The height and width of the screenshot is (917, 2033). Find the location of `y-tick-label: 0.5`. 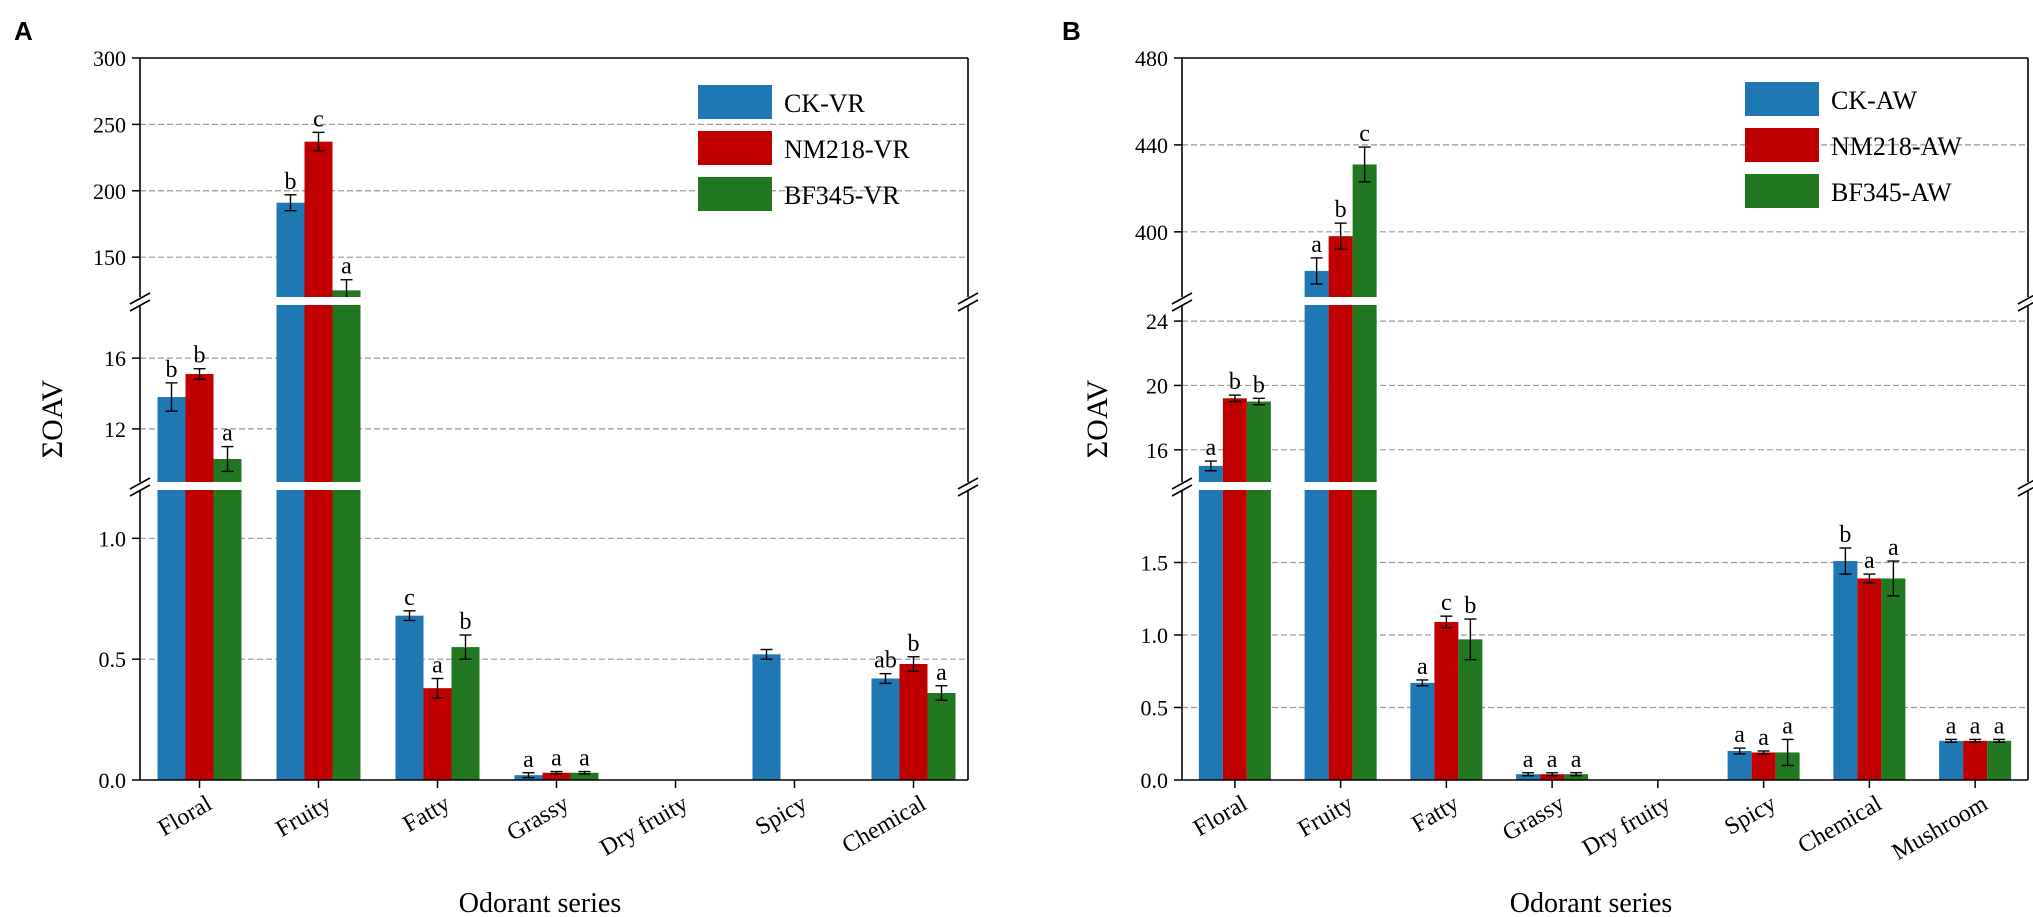

y-tick-label: 0.5 is located at coordinates (1155, 708).